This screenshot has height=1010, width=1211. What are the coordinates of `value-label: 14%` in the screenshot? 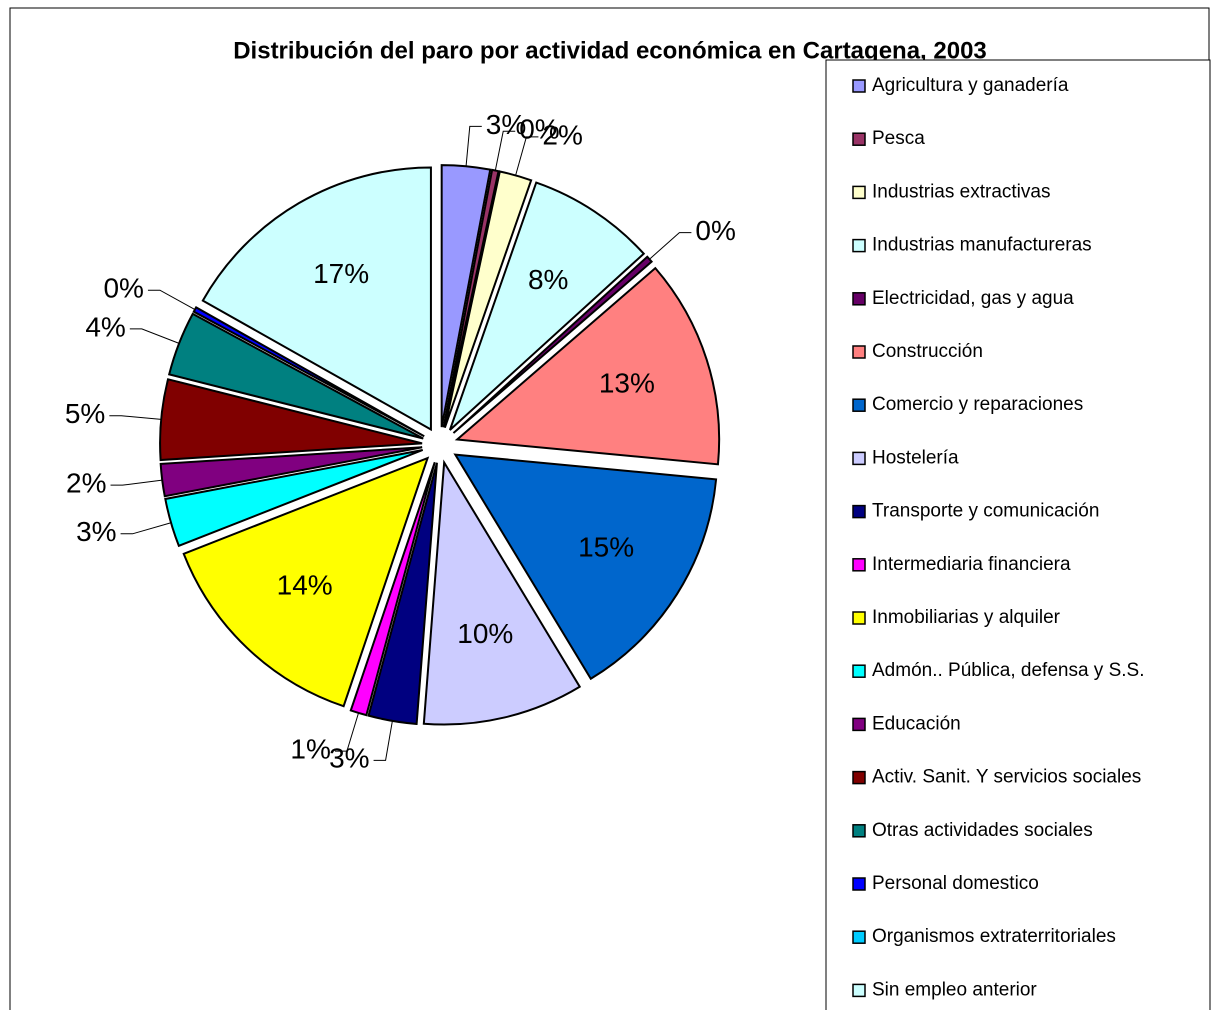 It's located at (305, 584).